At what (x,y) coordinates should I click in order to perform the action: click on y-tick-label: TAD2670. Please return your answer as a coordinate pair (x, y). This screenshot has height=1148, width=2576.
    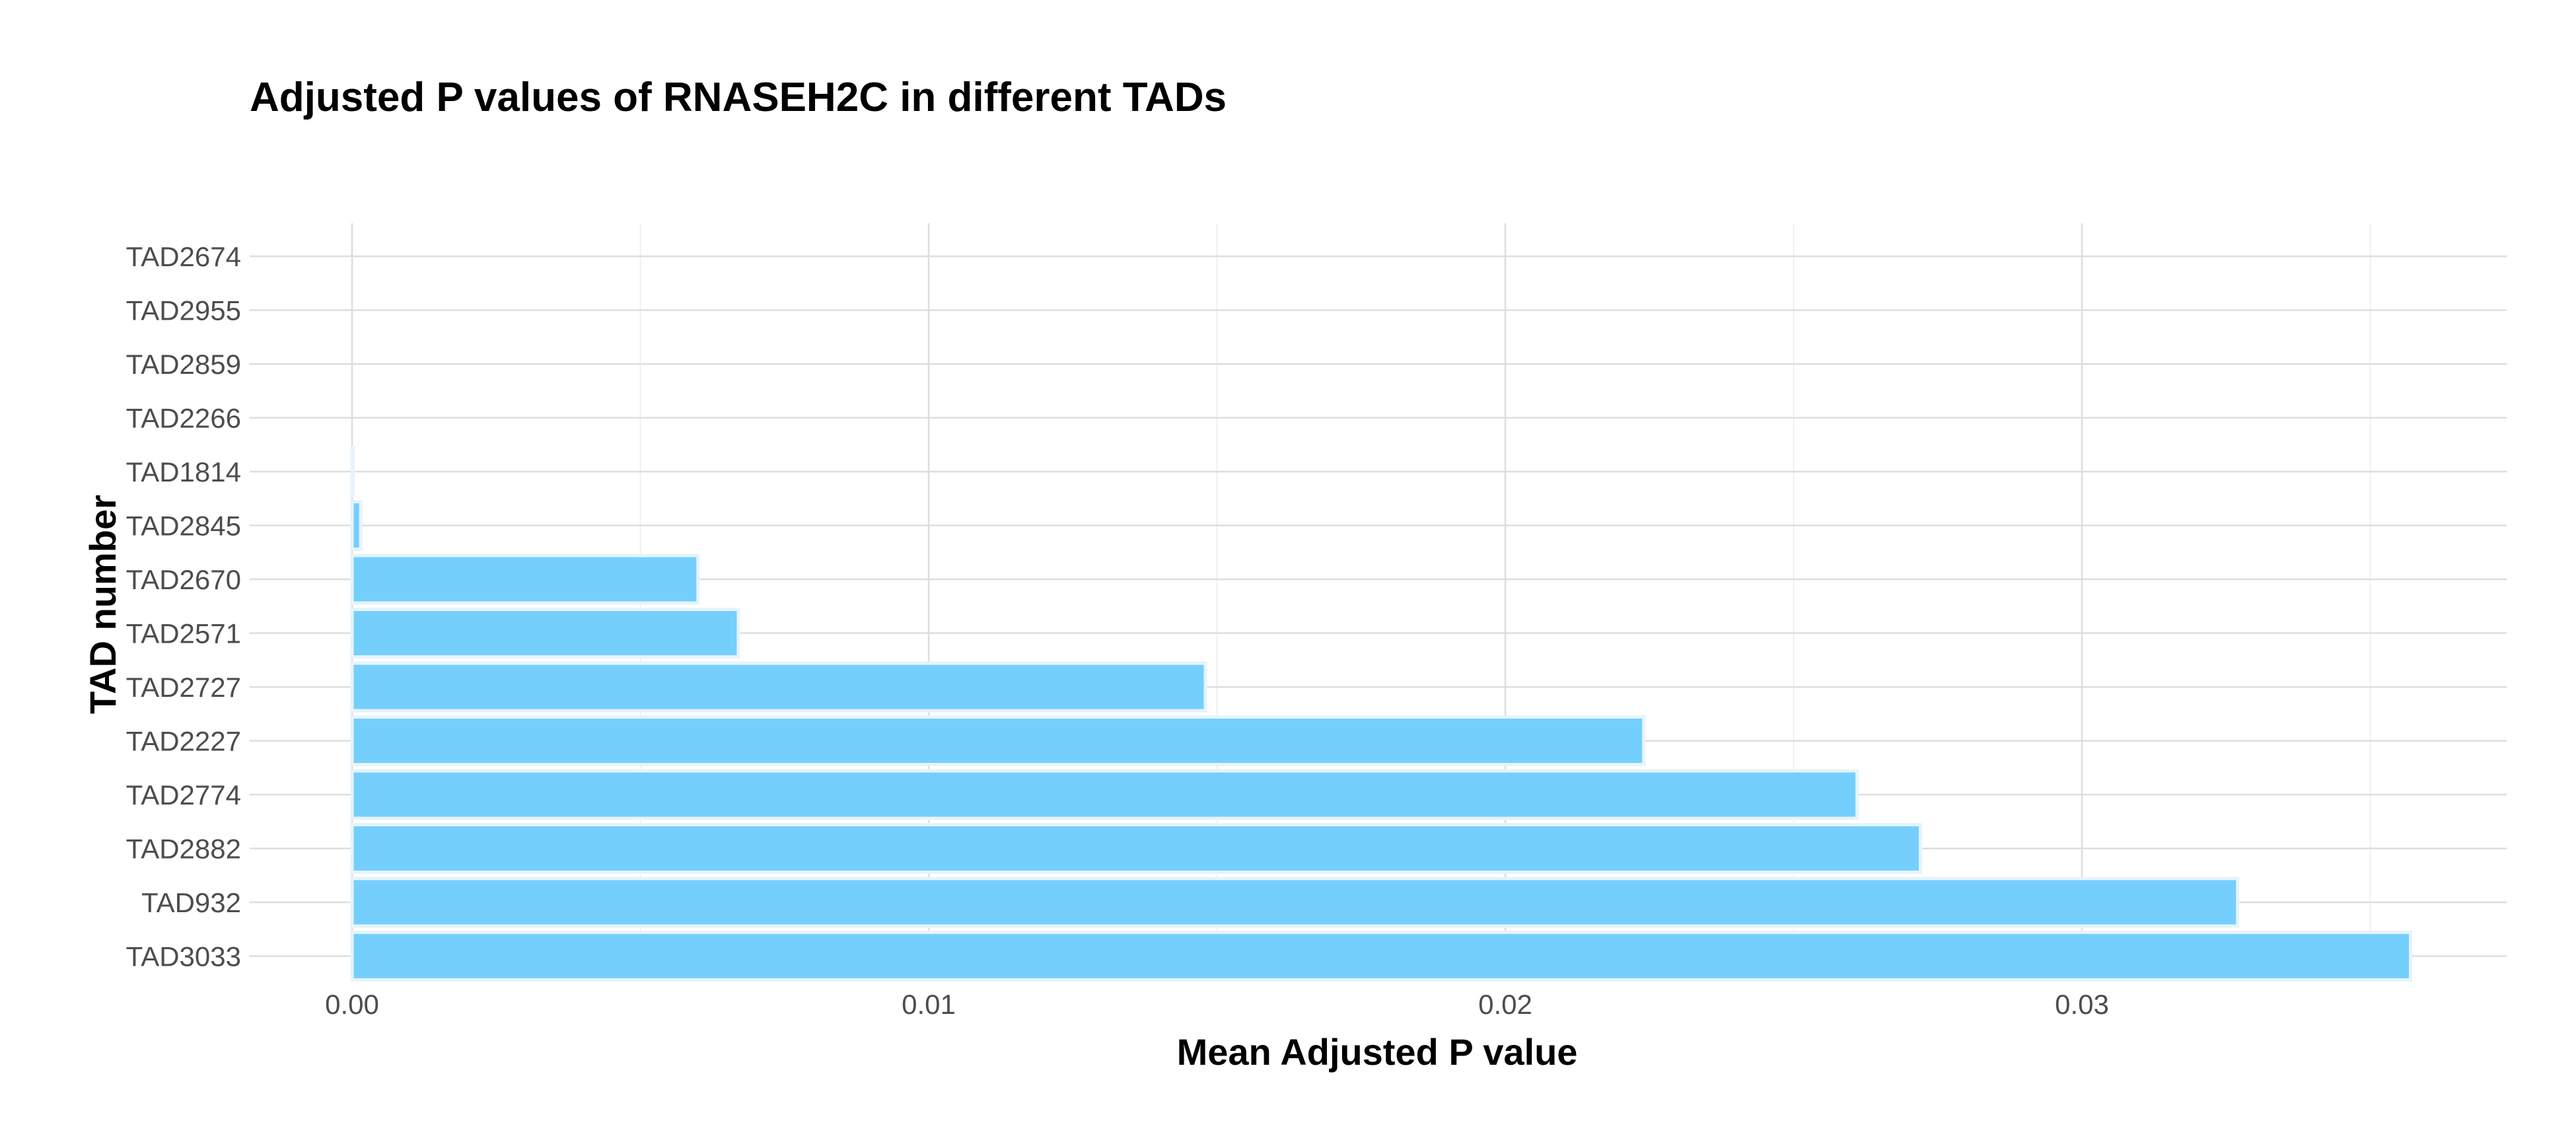
    Looking at the image, I should click on (184, 579).